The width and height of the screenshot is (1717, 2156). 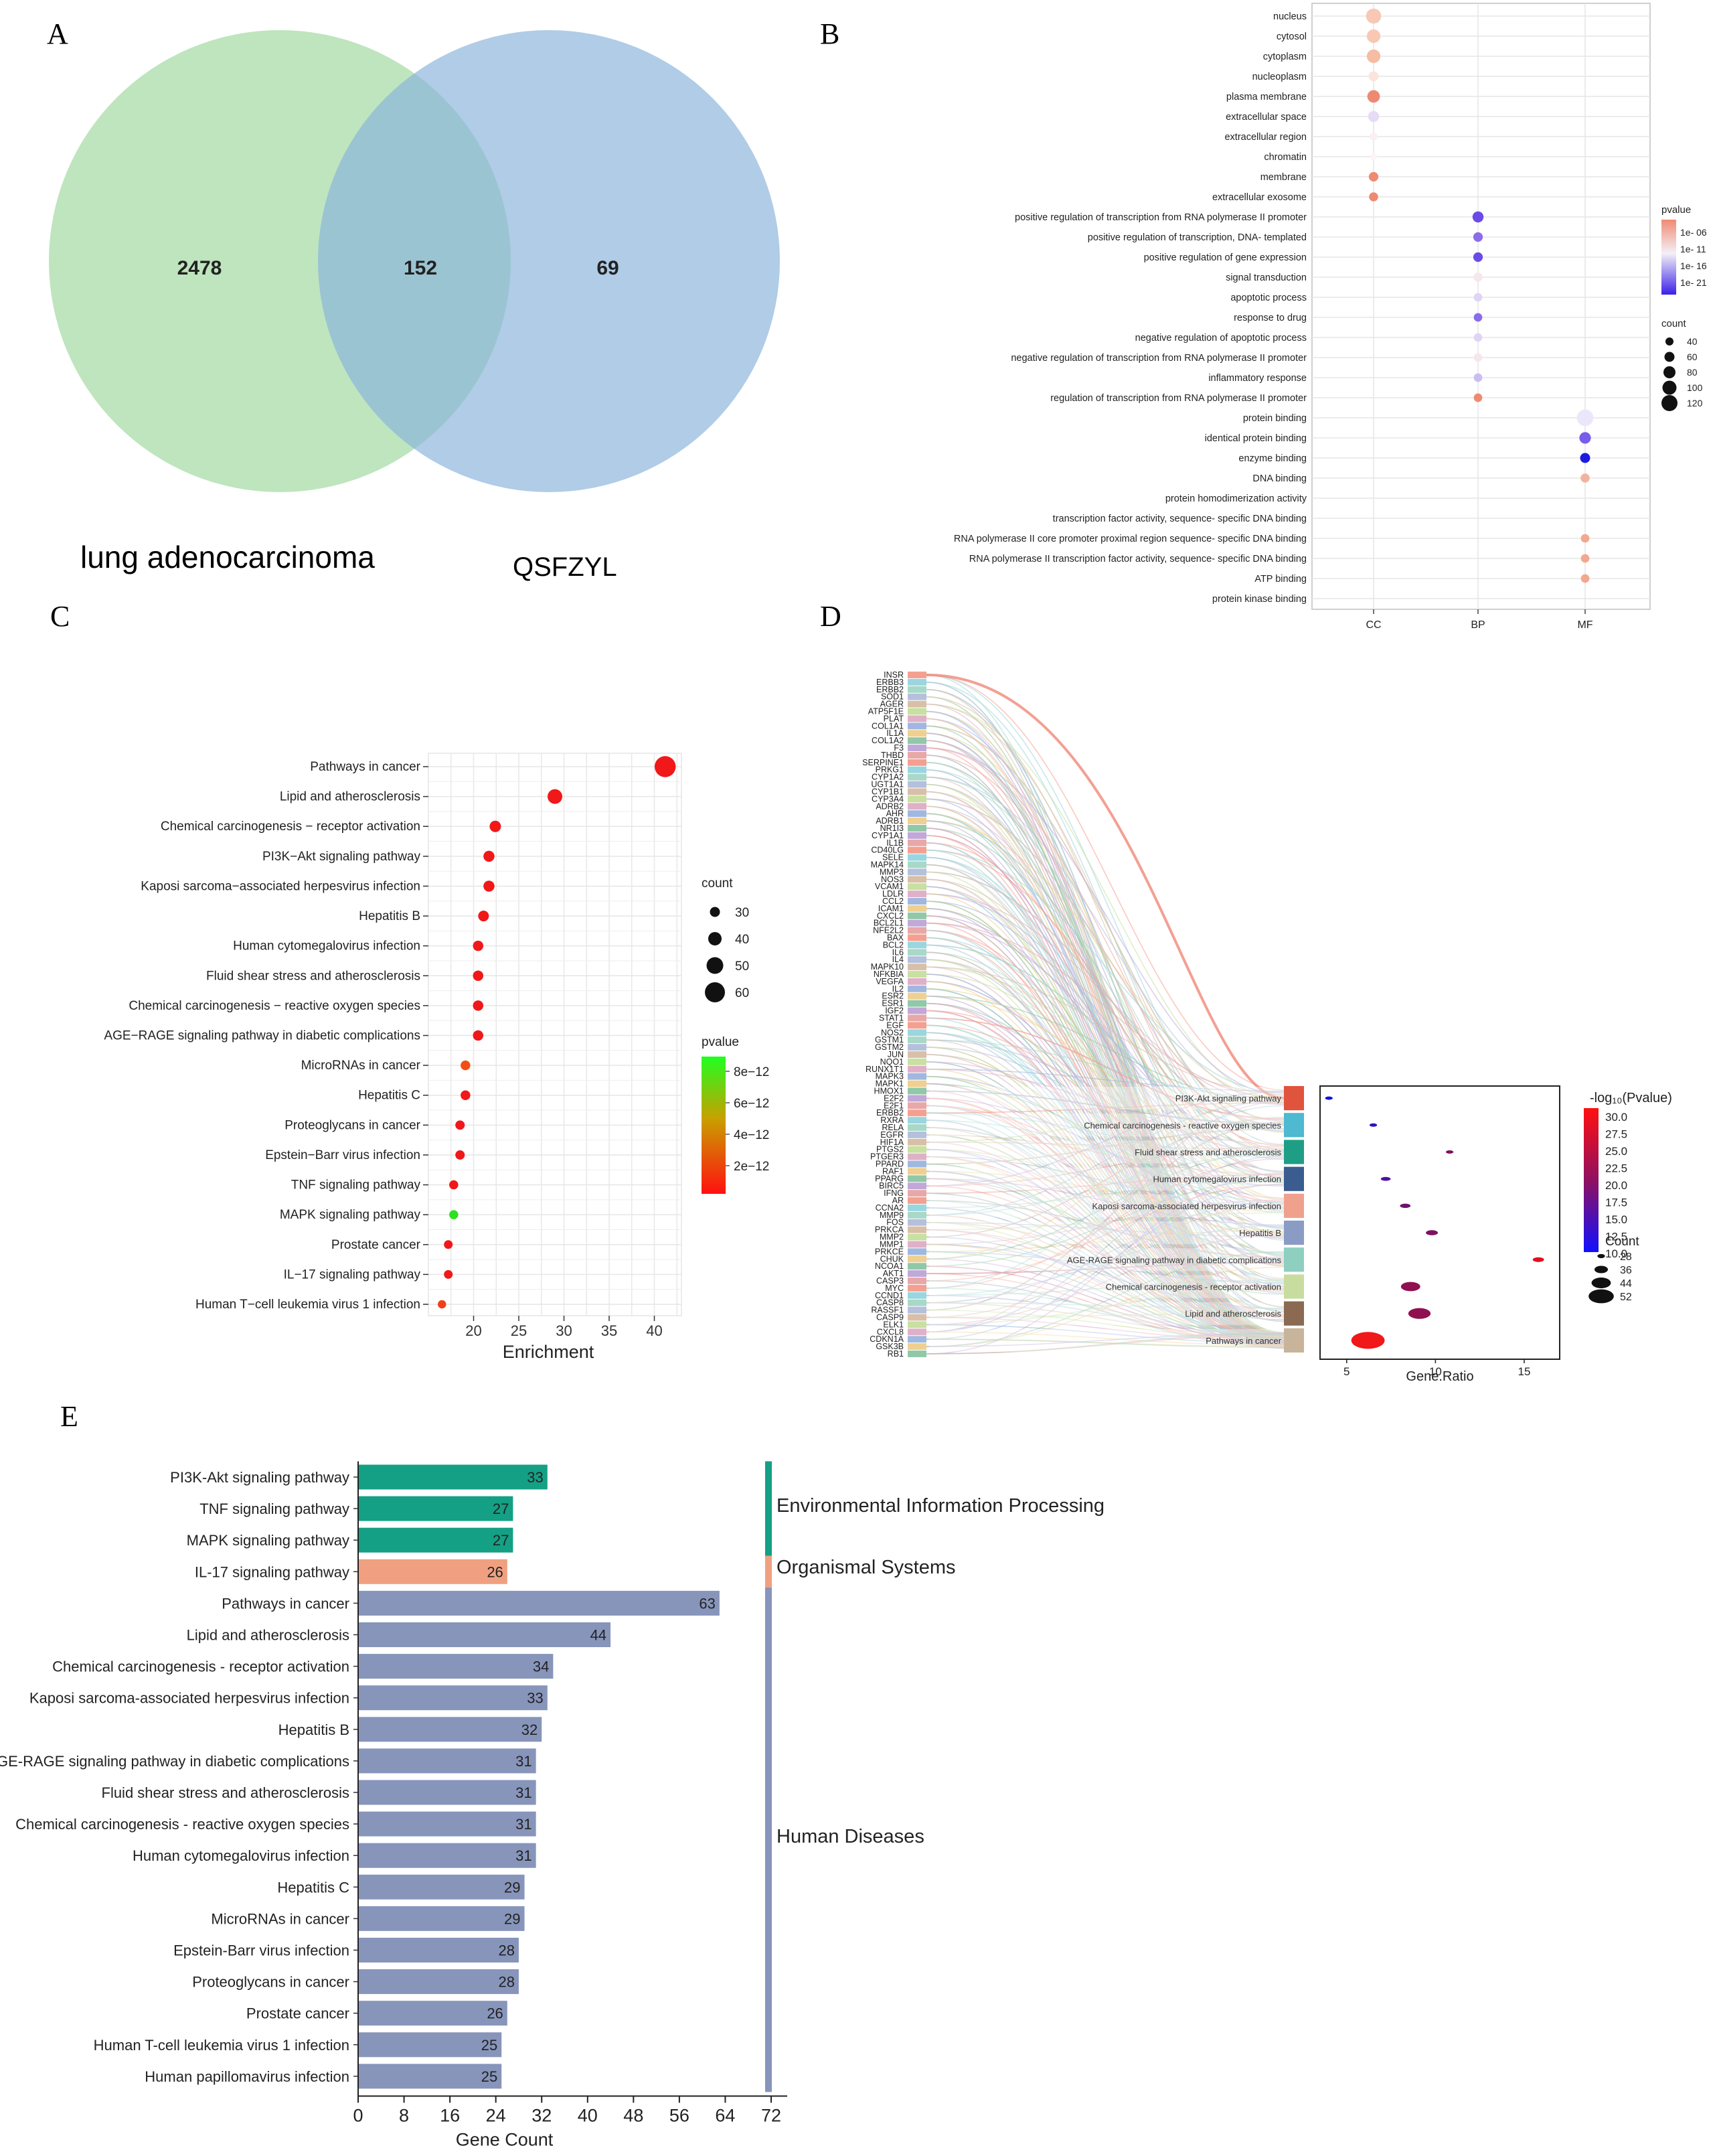 What do you see at coordinates (313, 1887) in the screenshot?
I see `bar-term-label: Hepatitis C` at bounding box center [313, 1887].